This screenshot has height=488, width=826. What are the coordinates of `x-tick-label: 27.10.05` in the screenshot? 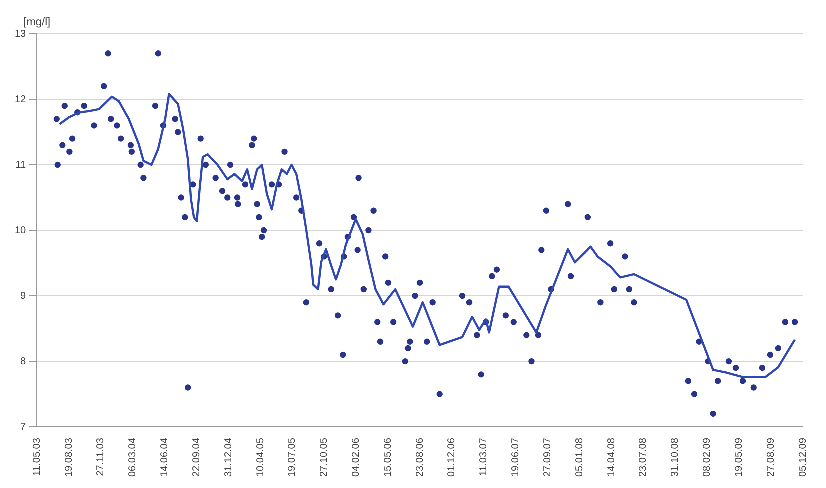 It's located at (324, 458).